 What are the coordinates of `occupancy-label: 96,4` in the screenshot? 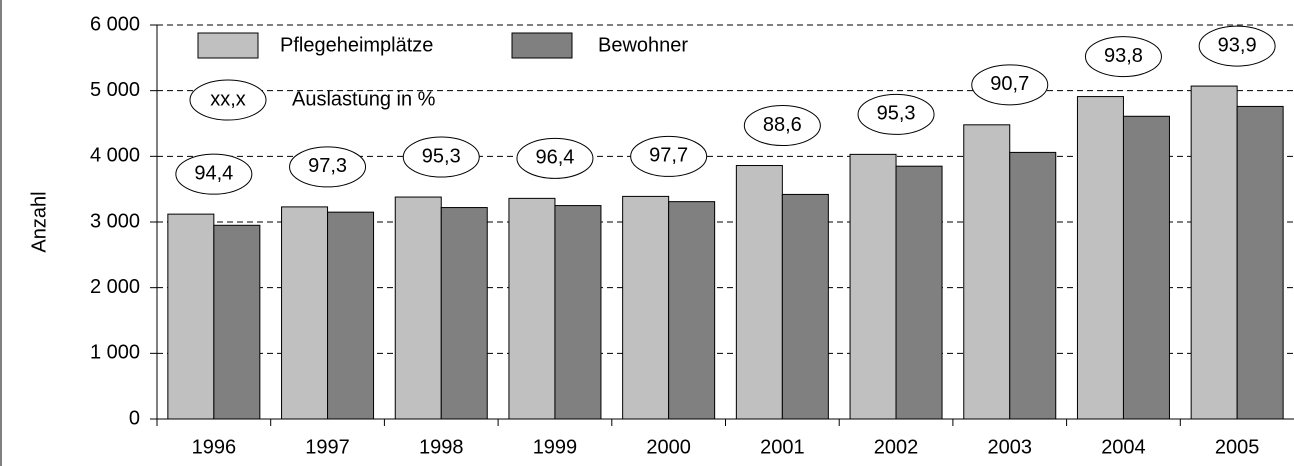 It's located at (554, 158).